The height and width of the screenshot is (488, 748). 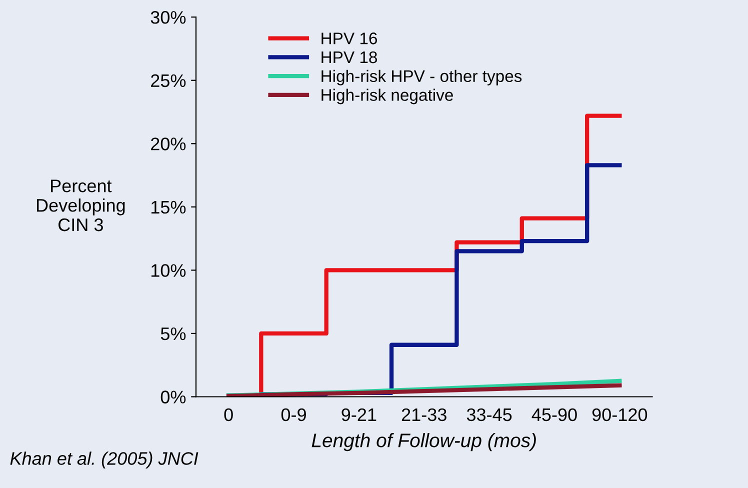 What do you see at coordinates (293, 415) in the screenshot?
I see `x-tick-label: 0-9` at bounding box center [293, 415].